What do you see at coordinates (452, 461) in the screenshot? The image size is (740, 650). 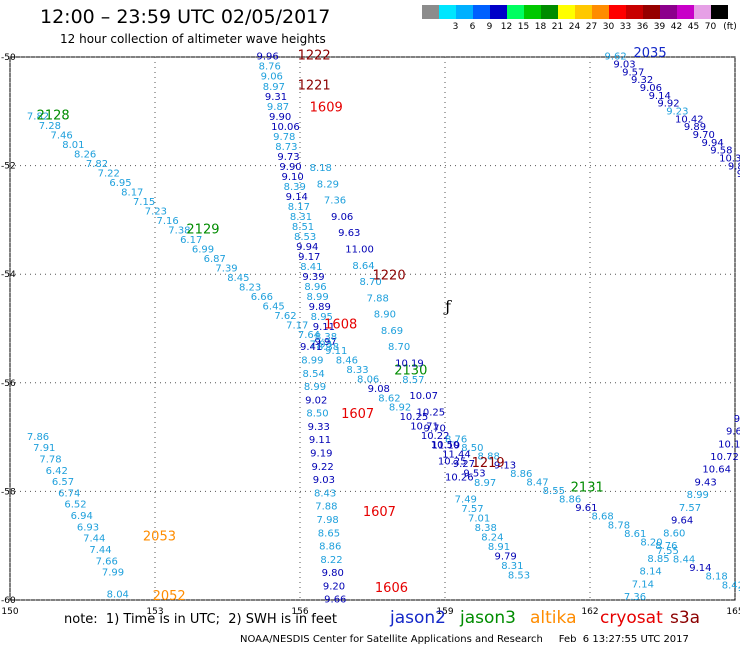 I see `swh-value: 10.25` at bounding box center [452, 461].